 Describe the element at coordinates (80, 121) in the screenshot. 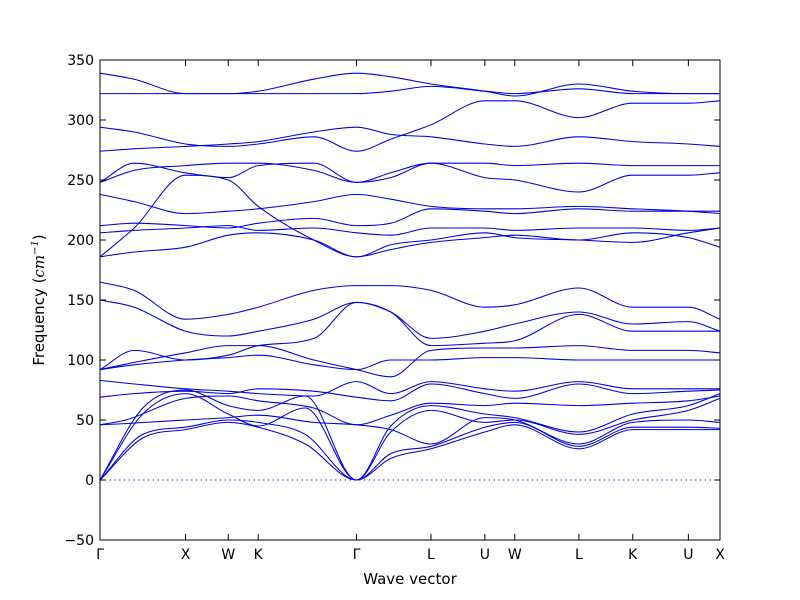

I see `y-tick-label: 300` at that location.